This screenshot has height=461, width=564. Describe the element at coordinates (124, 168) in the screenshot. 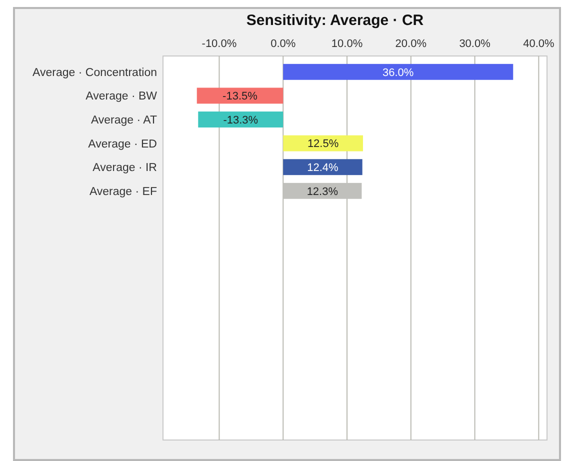

I see `y-tick-label: Average · IR` at that location.